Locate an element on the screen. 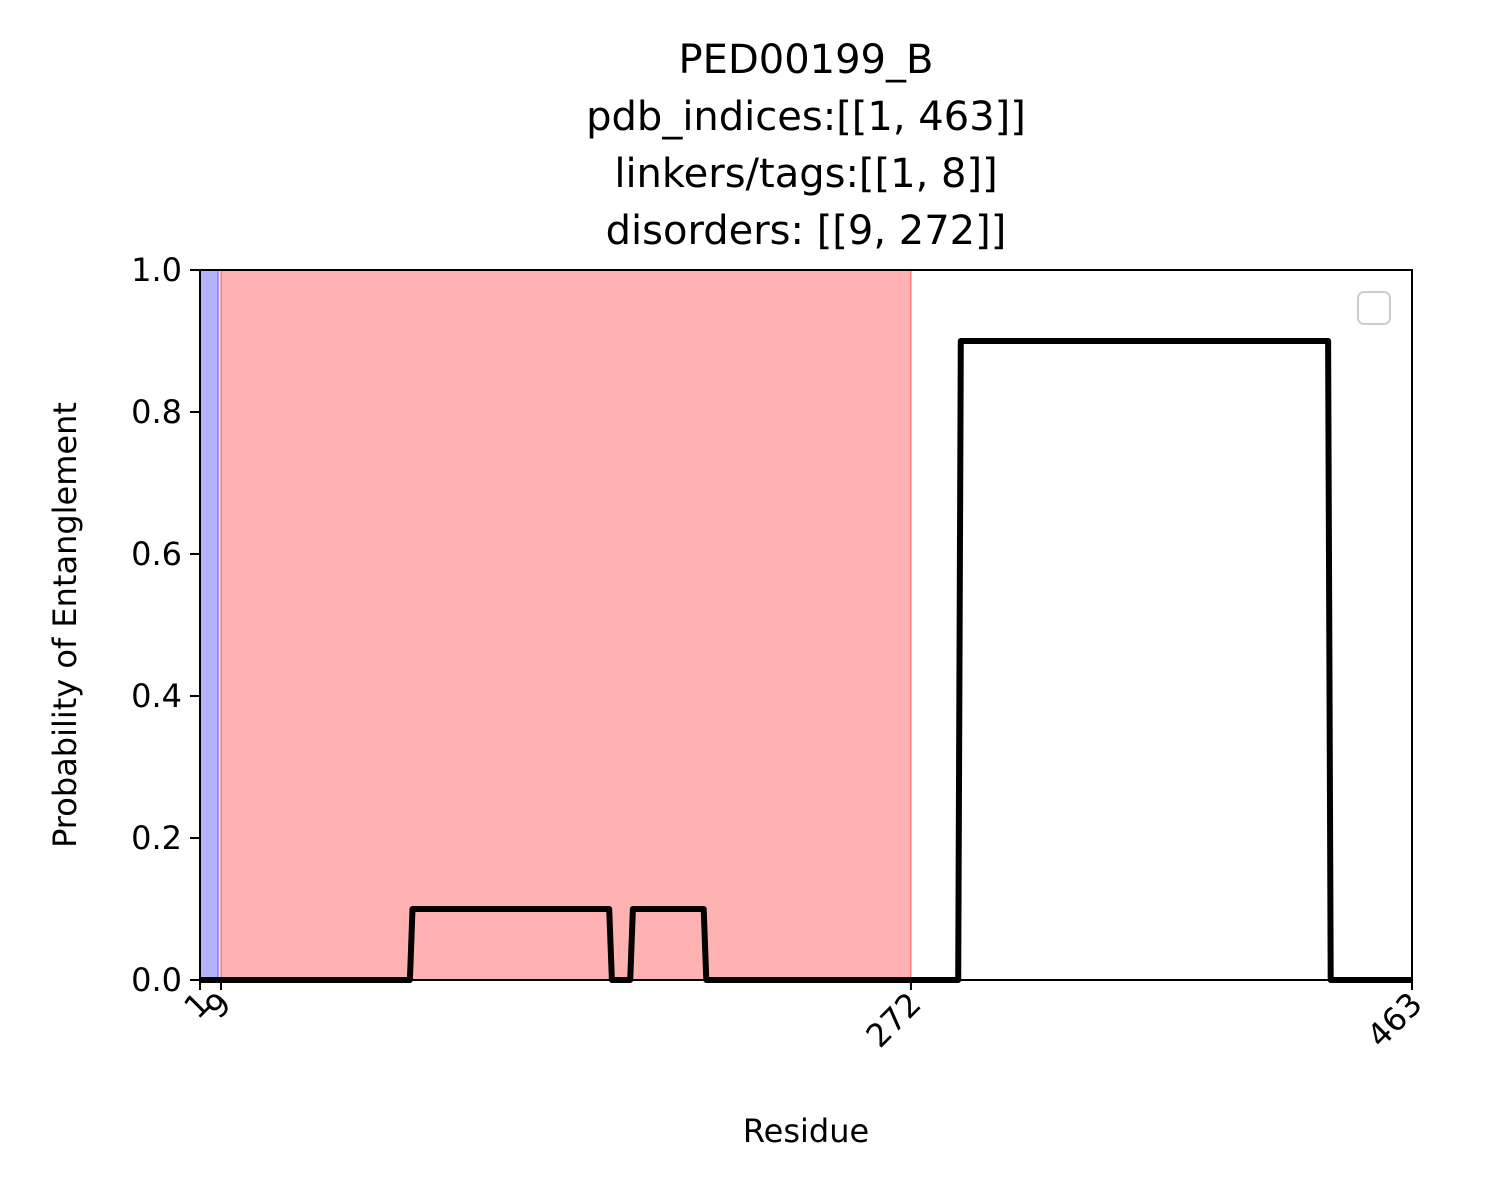  x-axis-label: Residue is located at coordinates (806, 1131).